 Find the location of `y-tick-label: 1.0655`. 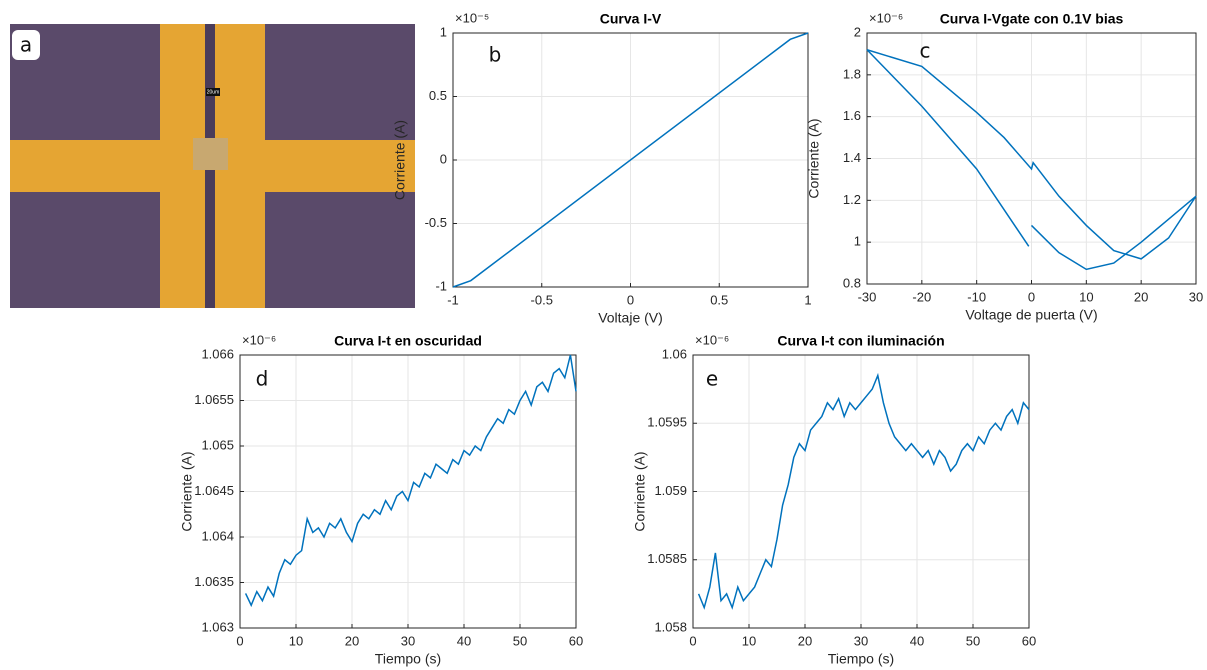

y-tick-label: 1.0655 is located at coordinates (214, 399).